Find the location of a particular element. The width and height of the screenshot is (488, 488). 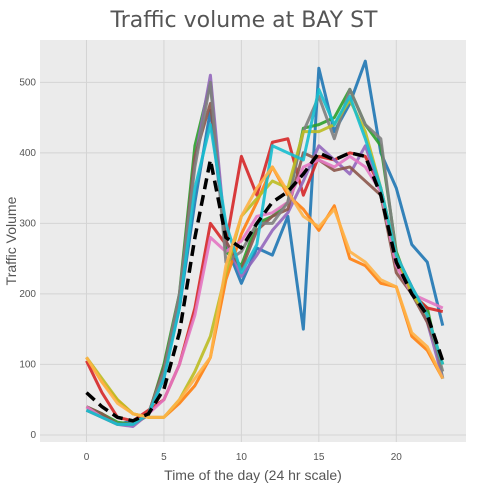

x-tick-label: 0 is located at coordinates (87, 457).